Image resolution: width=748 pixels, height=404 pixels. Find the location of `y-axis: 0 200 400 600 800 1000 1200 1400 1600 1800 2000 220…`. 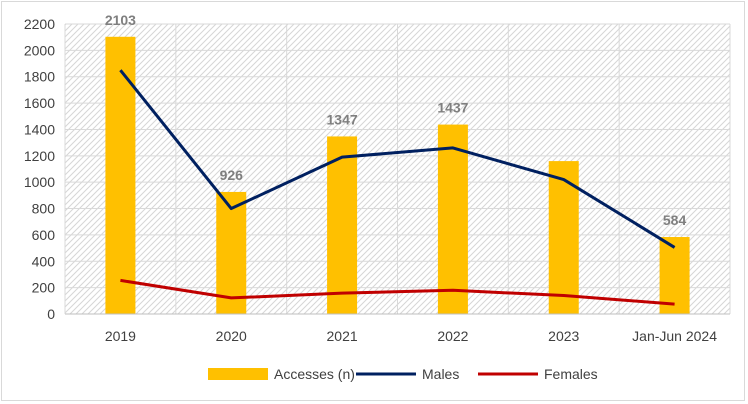

y-axis: 0 200 400 600 800 1000 1200 1400 1600 1800 2000 220… is located at coordinates (39, 169).